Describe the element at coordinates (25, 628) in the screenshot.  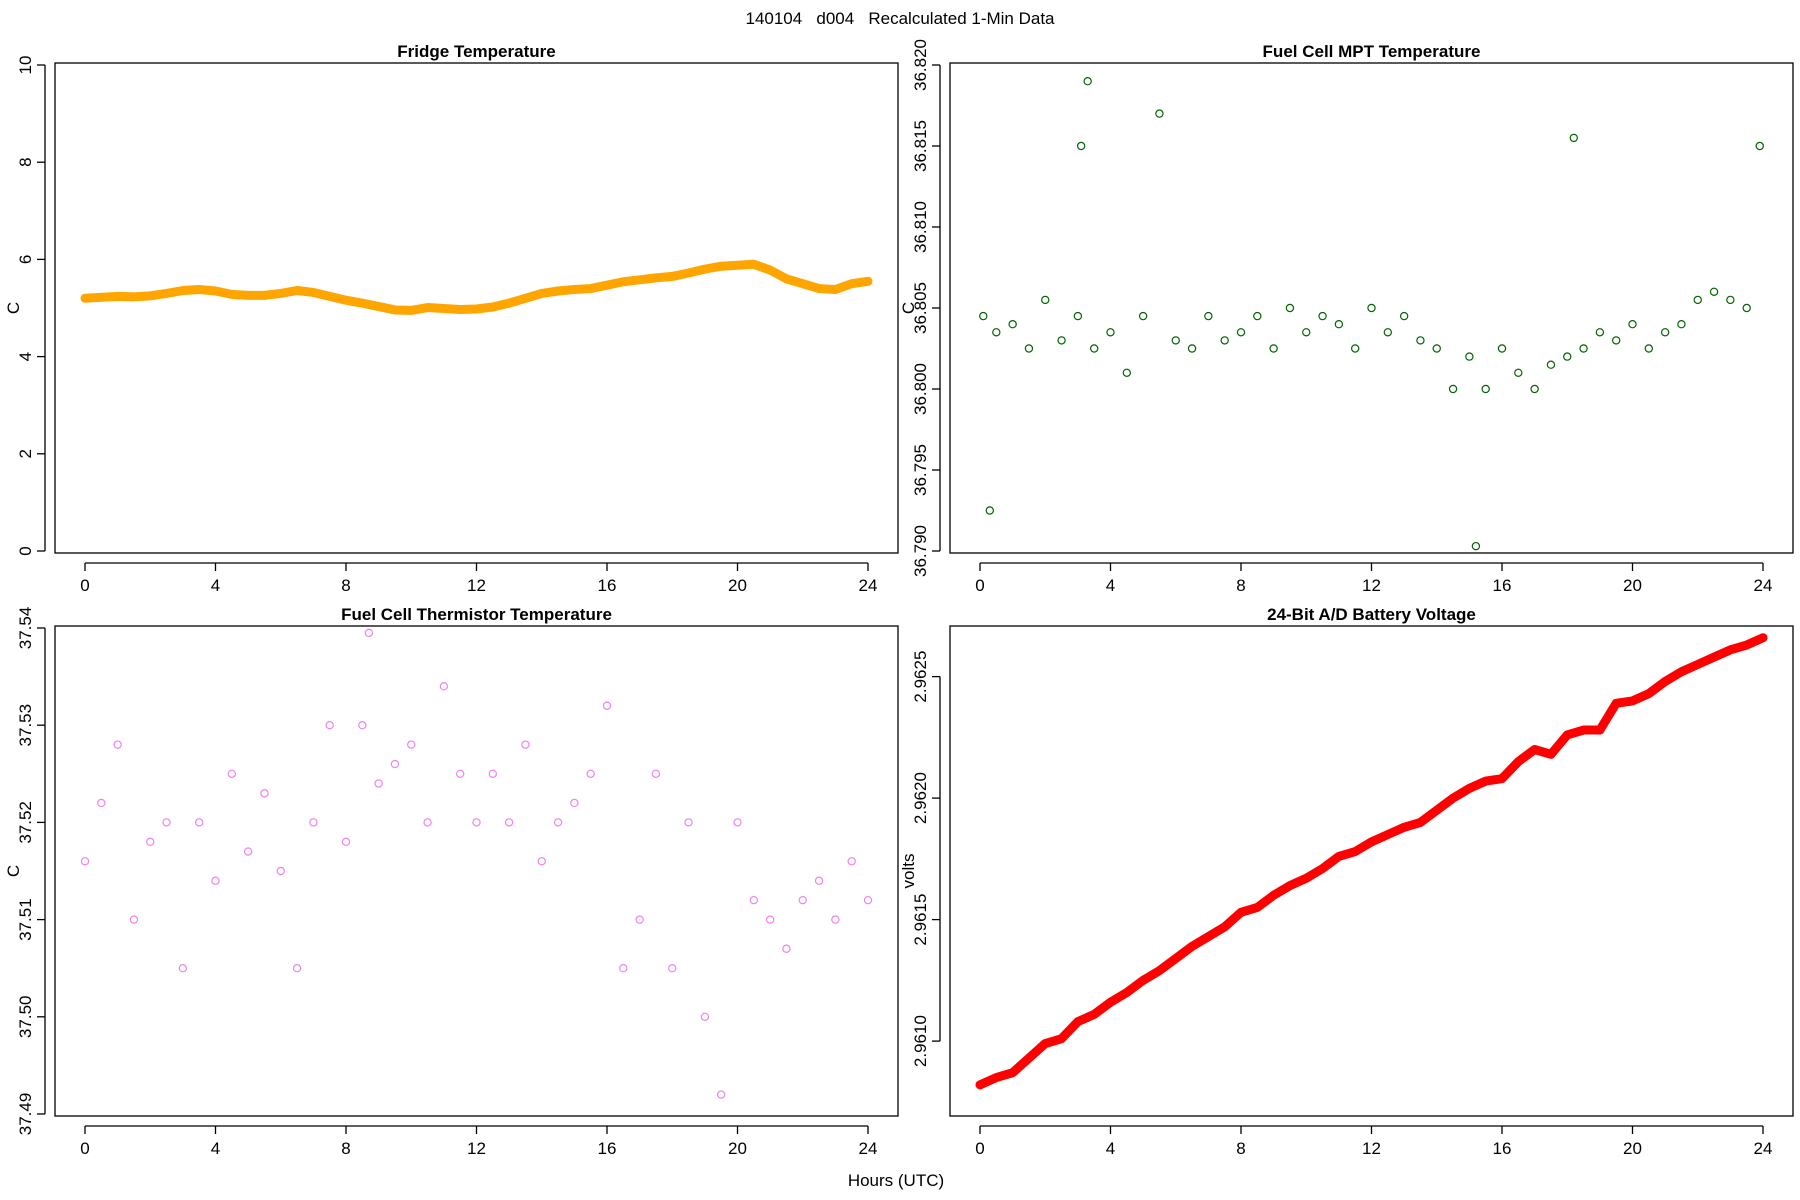
I see `y-tick-label: 37.54` at that location.